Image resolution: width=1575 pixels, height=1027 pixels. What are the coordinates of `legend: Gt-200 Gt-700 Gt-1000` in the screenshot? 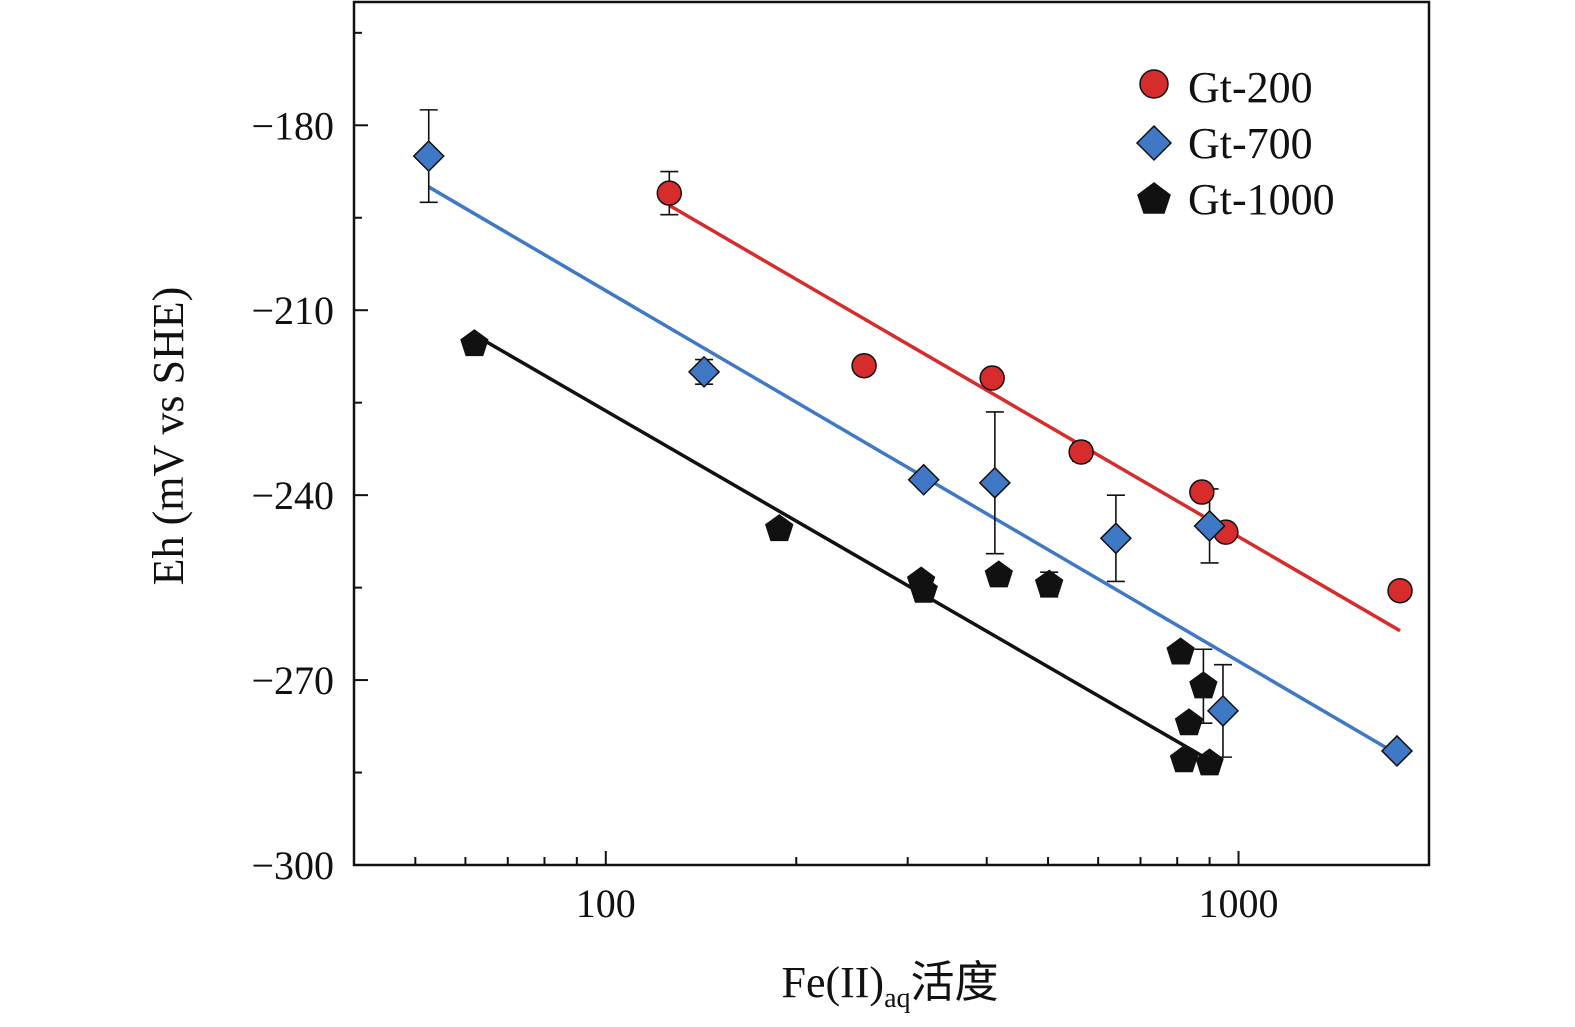 It's located at (1235, 143).